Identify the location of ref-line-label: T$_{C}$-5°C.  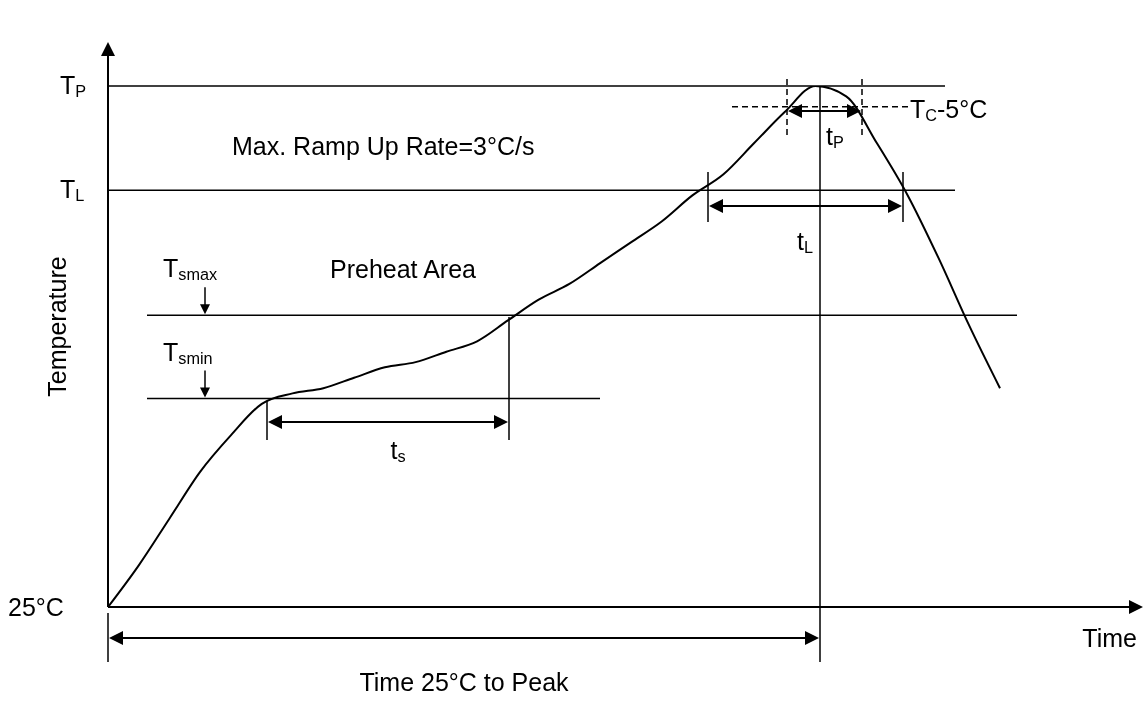
(949, 109).